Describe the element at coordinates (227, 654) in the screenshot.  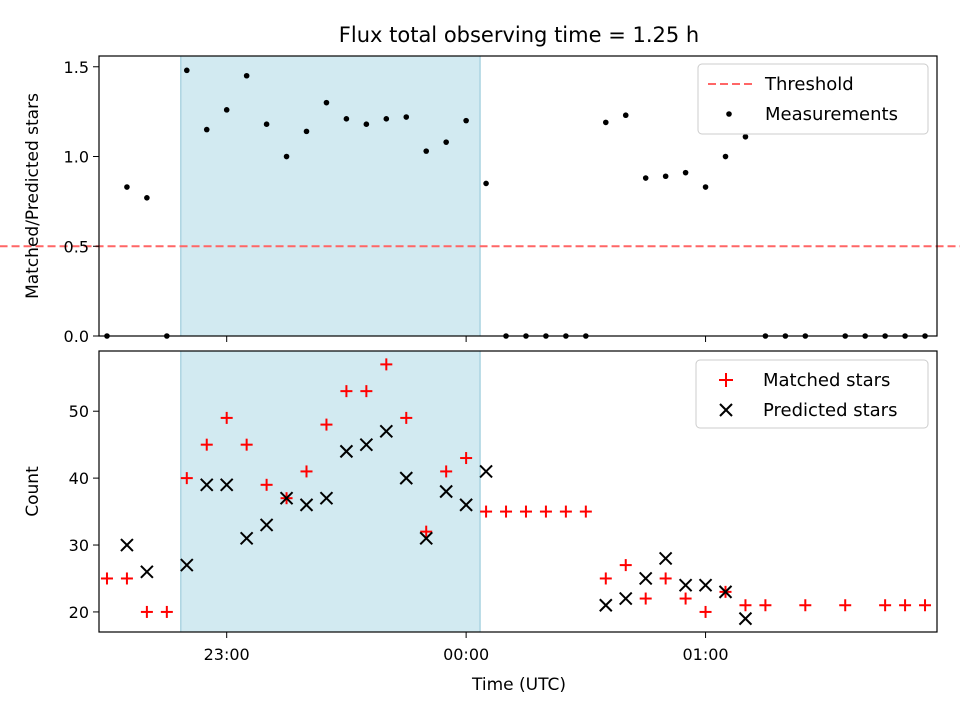
I see `x-tick-label: 23:00` at that location.